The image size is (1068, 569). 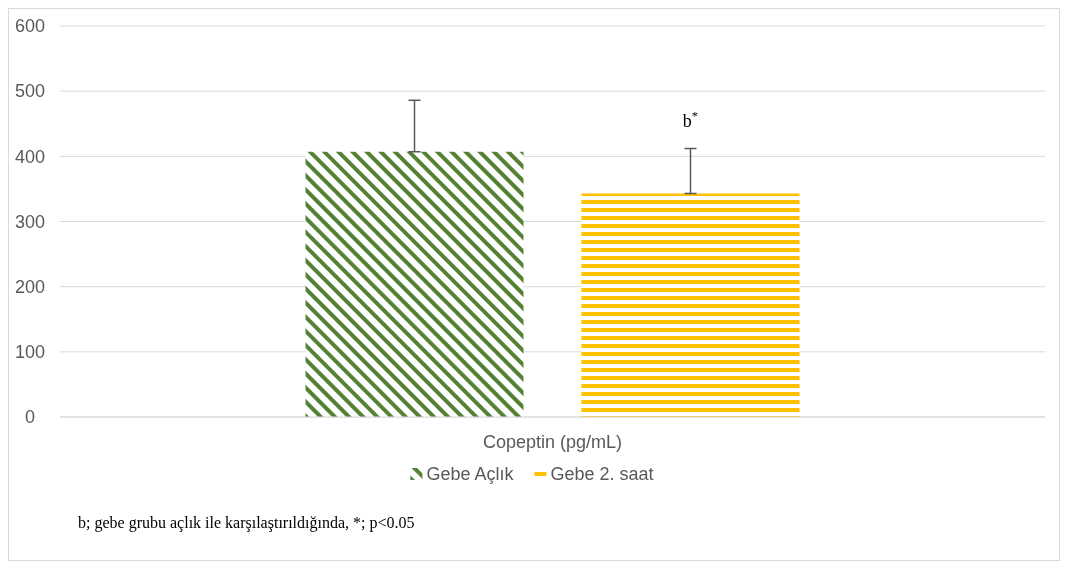 I want to click on y-tick-label: 400, so click(x=30, y=156).